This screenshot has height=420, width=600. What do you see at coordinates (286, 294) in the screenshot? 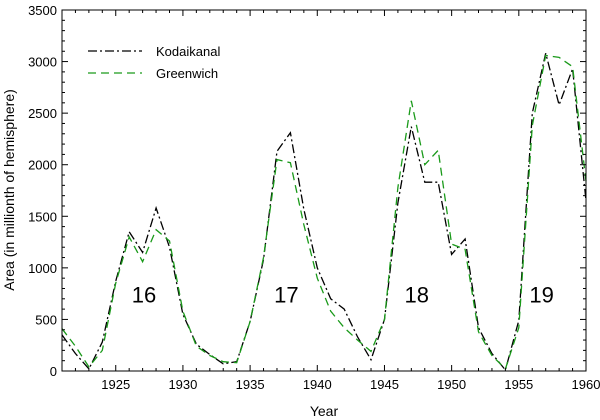
I see `cycle-label: 17` at bounding box center [286, 294].